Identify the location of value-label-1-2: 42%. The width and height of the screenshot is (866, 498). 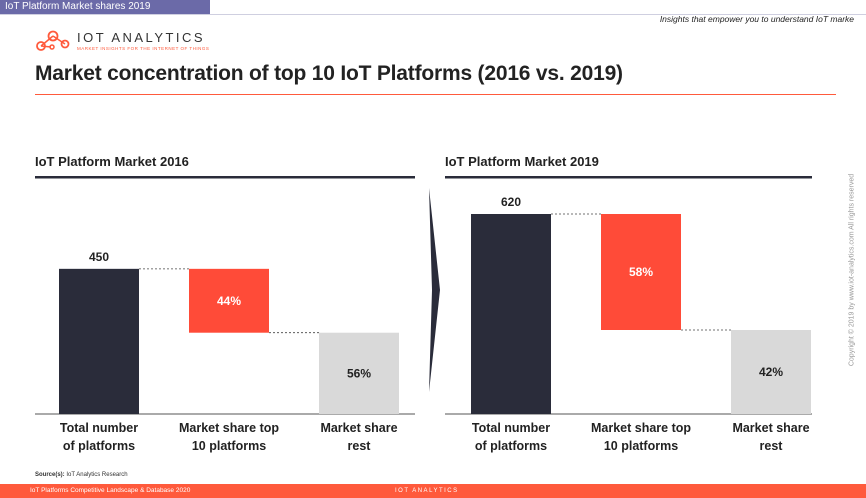
(771, 372).